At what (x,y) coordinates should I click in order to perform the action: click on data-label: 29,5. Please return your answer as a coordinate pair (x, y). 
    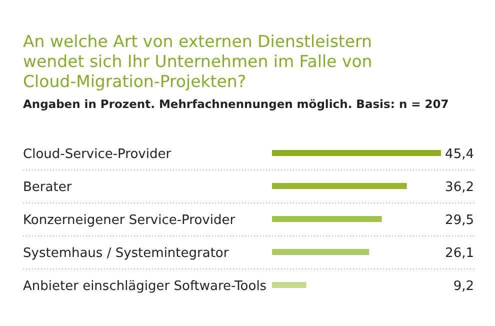
    Looking at the image, I should click on (459, 220).